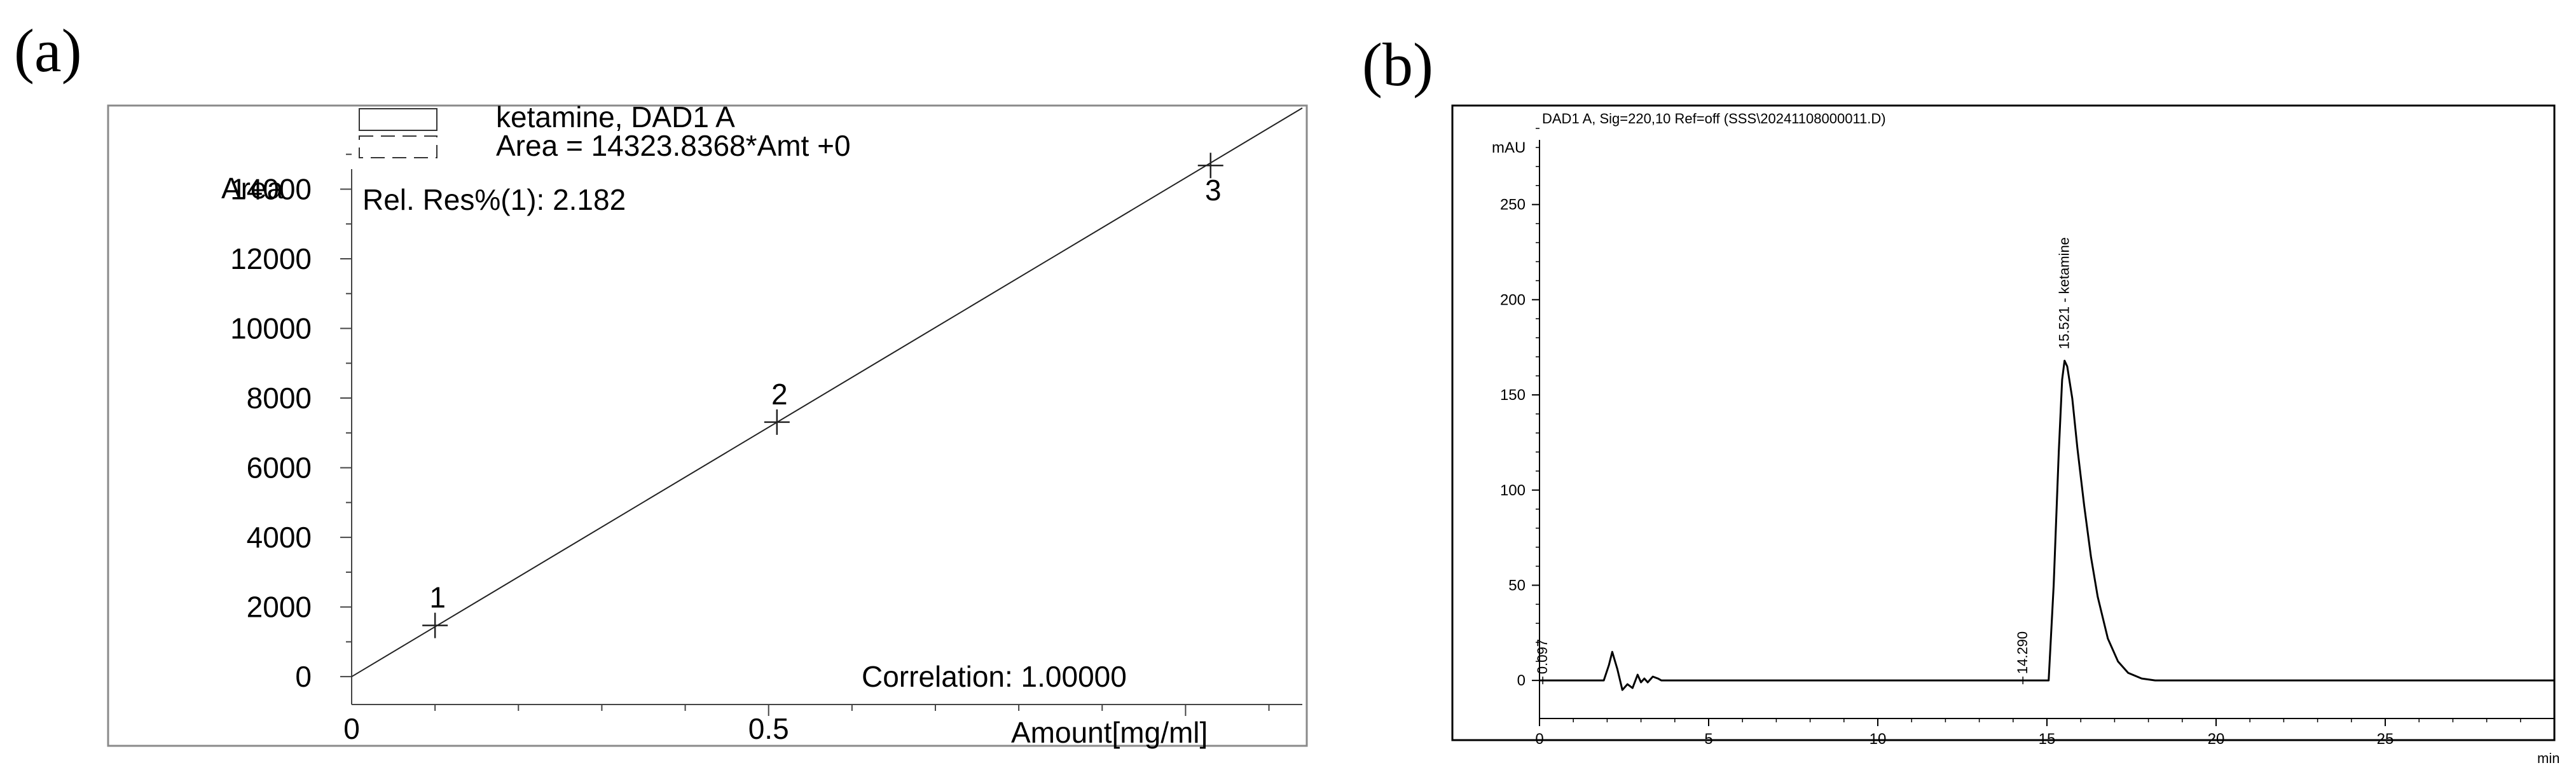 This screenshot has width=2576, height=770. What do you see at coordinates (1542, 656) in the screenshot?
I see `peak-label: 0.097` at bounding box center [1542, 656].